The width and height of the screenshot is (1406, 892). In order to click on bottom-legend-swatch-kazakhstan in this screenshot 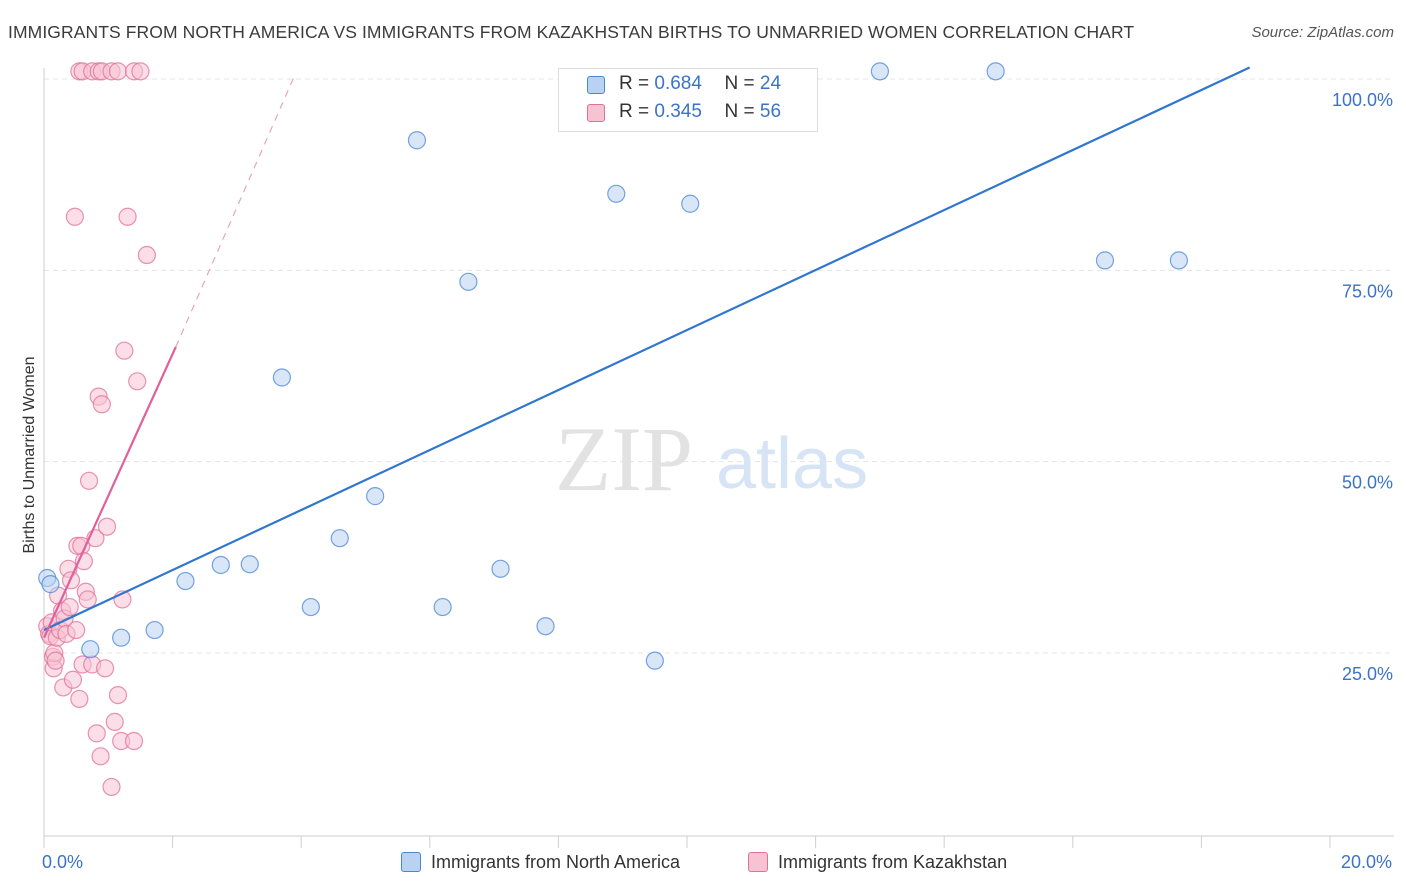, I will do `click(758, 862)`.